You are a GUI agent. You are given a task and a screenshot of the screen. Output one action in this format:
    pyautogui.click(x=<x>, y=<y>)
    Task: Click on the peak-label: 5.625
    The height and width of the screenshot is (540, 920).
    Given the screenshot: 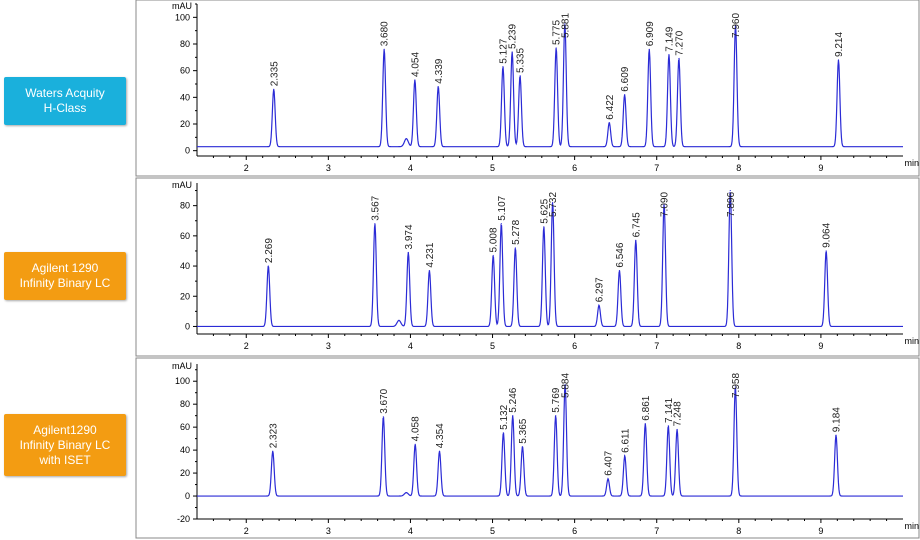 What is the action you would take?
    pyautogui.click(x=544, y=210)
    